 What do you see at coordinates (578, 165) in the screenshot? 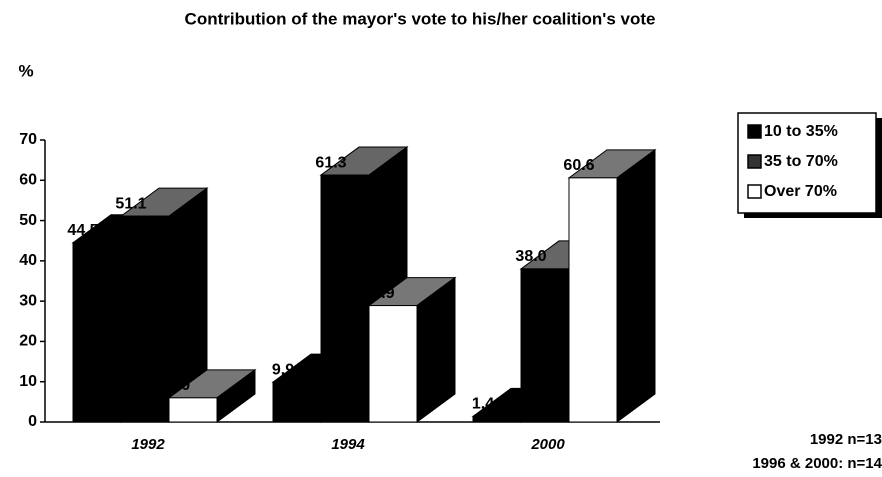
I see `value-label: 60.6` at bounding box center [578, 165].